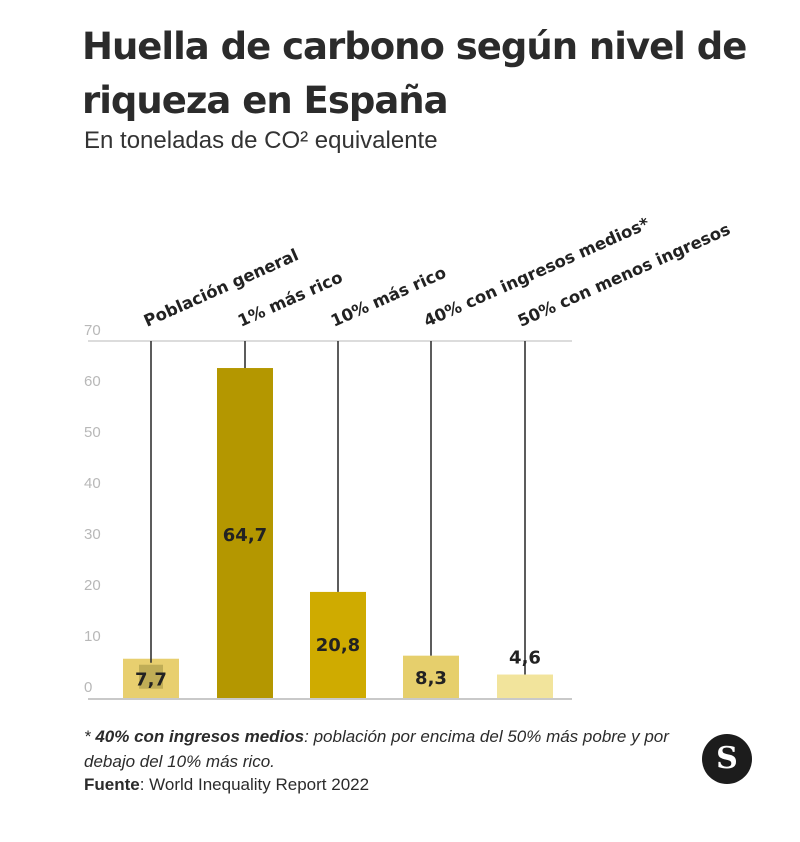  I want to click on source-label: Fuente, so click(112, 784).